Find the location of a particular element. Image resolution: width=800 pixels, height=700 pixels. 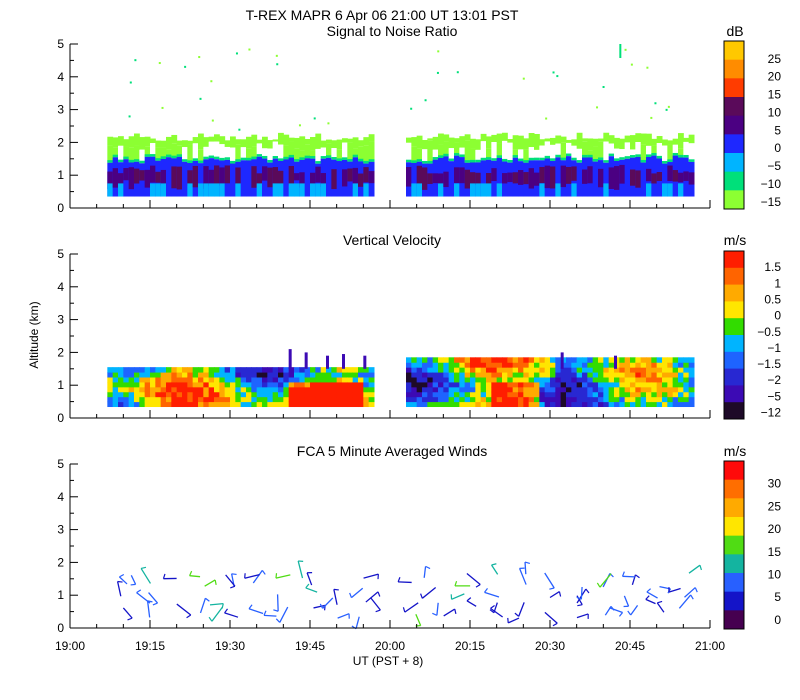

x-tick-label: 19:00 is located at coordinates (70, 646).